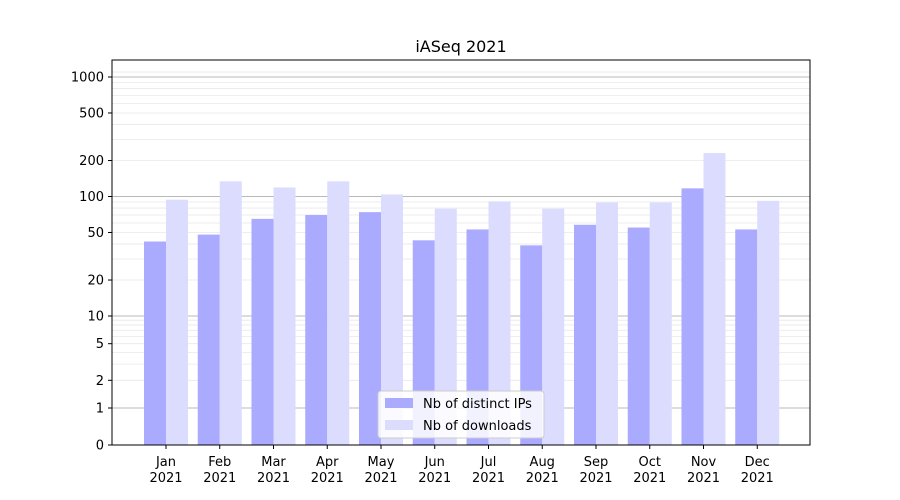  Describe the element at coordinates (100, 409) in the screenshot. I see `y-tick-label: 1` at that location.